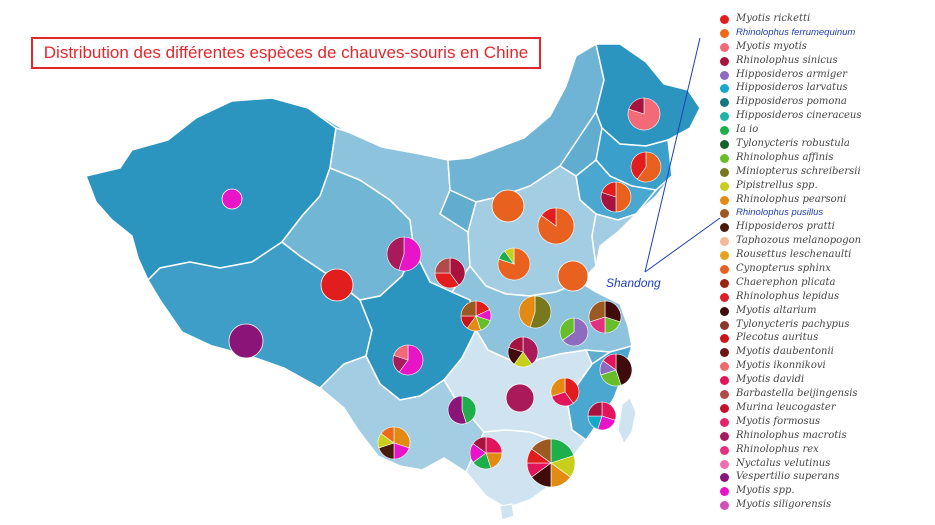  Describe the element at coordinates (825, 200) in the screenshot. I see `legend-item: Rhinolophus pearsoni` at that location.